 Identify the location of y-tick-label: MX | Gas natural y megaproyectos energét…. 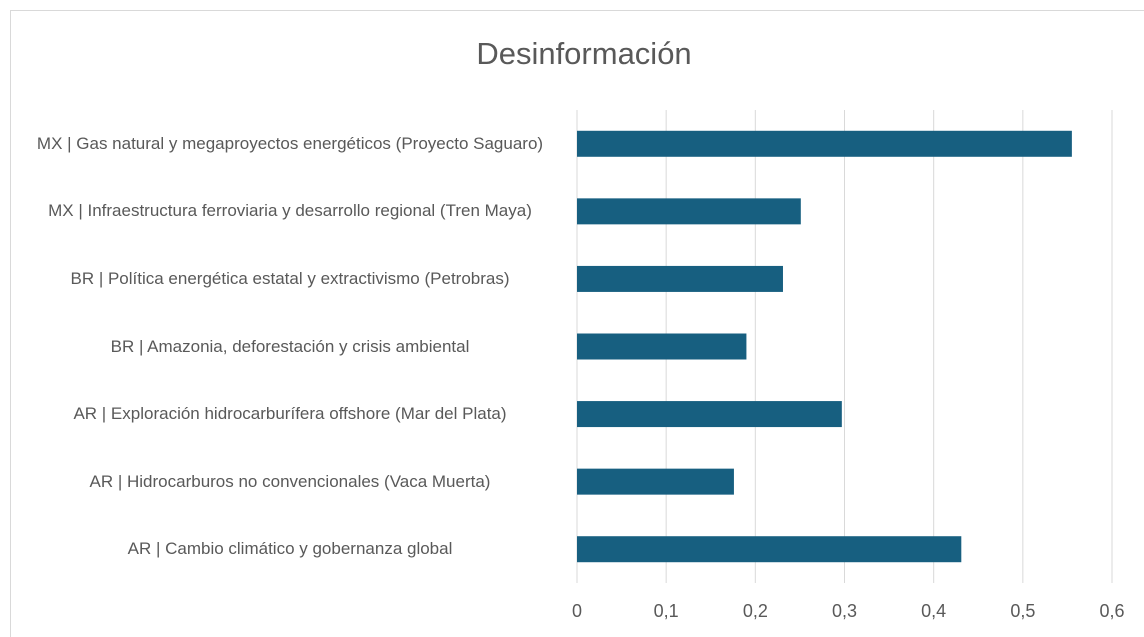
(290, 143).